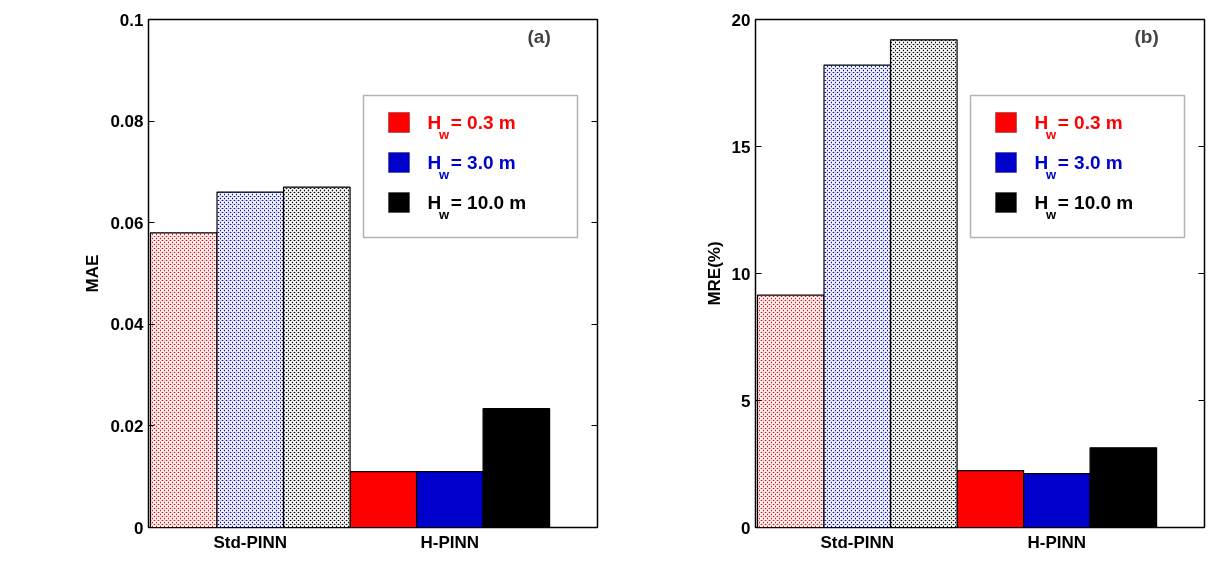  Describe the element at coordinates (539, 36) in the screenshot. I see `annotation: (a)` at that location.